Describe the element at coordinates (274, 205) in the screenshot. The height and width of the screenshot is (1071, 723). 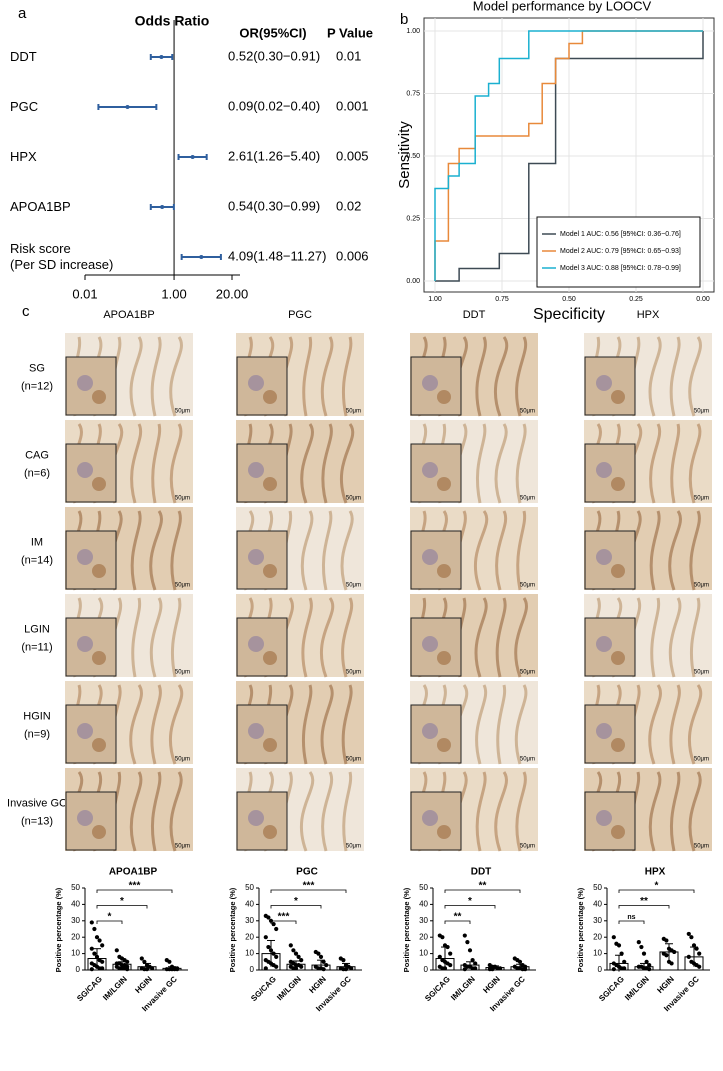
I see `value-label: 0.54(0.30−0.99)` at that location.